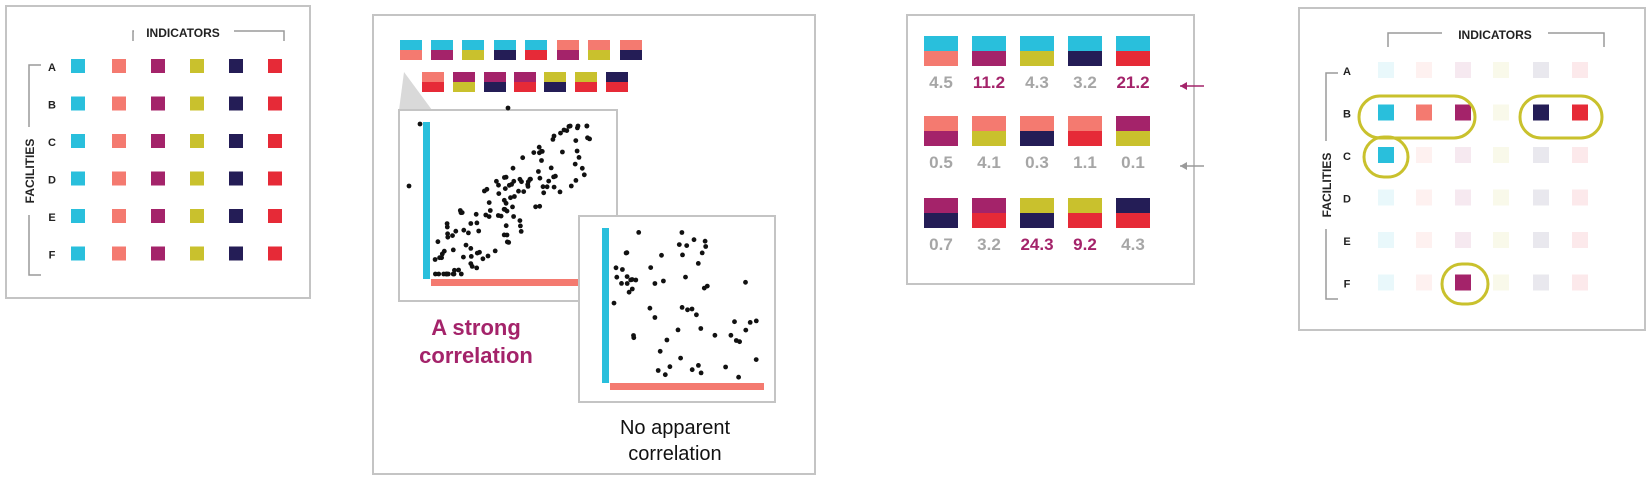 This screenshot has width=1650, height=479. What do you see at coordinates (476, 327) in the screenshot?
I see `strong-correlation-label-line1: A strong` at bounding box center [476, 327].